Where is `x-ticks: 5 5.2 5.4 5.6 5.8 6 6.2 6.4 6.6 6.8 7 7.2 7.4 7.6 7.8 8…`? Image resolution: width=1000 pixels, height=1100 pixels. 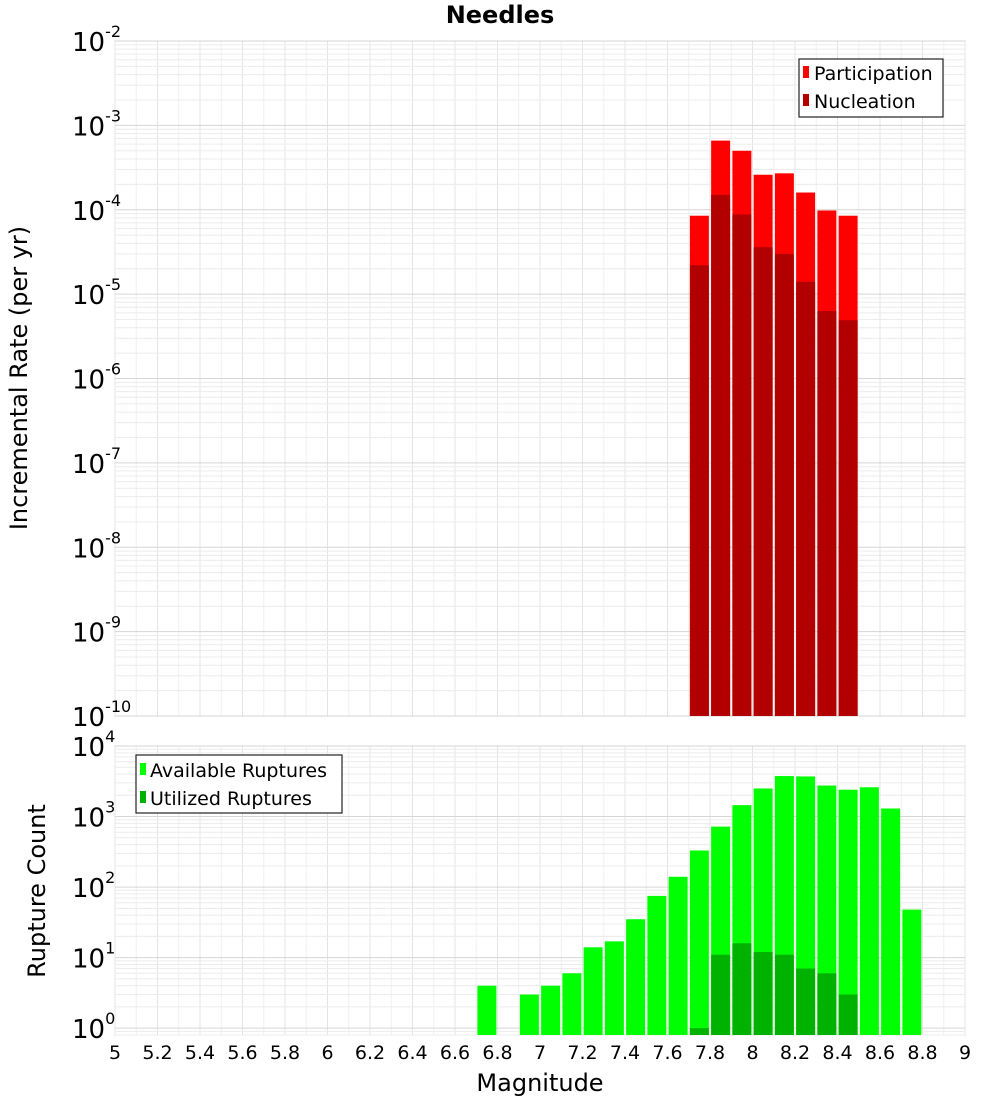
x-ticks: 5 5.2 5.4 5.6 5.8 6 6.2 6.4 6.6 6.8 7 7.2 7.4 7.6 7.8 8… is located at coordinates (540, 1053).